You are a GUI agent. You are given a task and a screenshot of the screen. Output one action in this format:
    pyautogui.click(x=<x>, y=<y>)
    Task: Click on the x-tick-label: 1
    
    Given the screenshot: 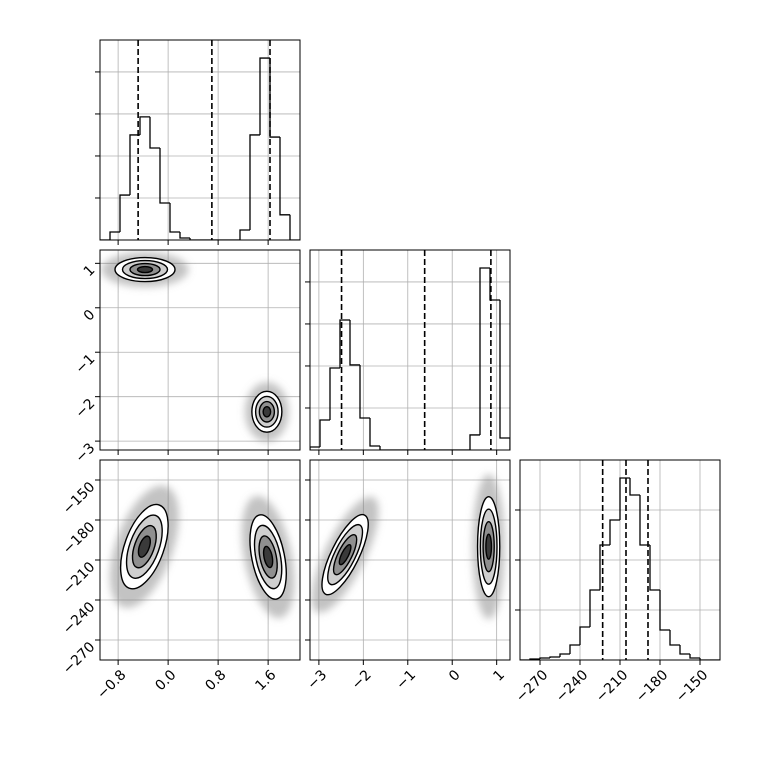 What is the action you would take?
    pyautogui.click(x=499, y=676)
    